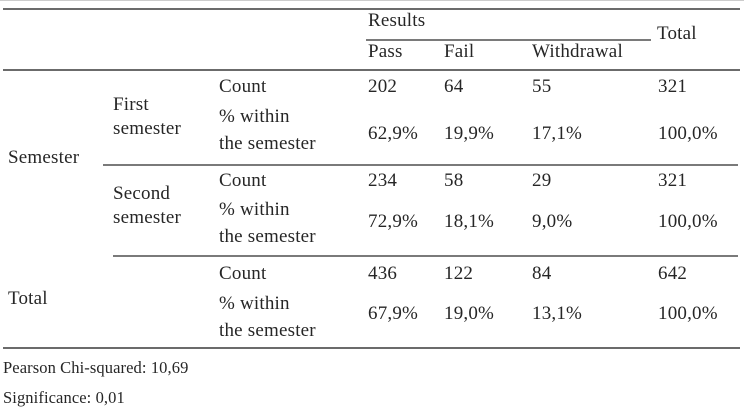 This screenshot has height=416, width=744. Describe the element at coordinates (64, 397) in the screenshot. I see `significance-note: Significance: 0,01` at that location.